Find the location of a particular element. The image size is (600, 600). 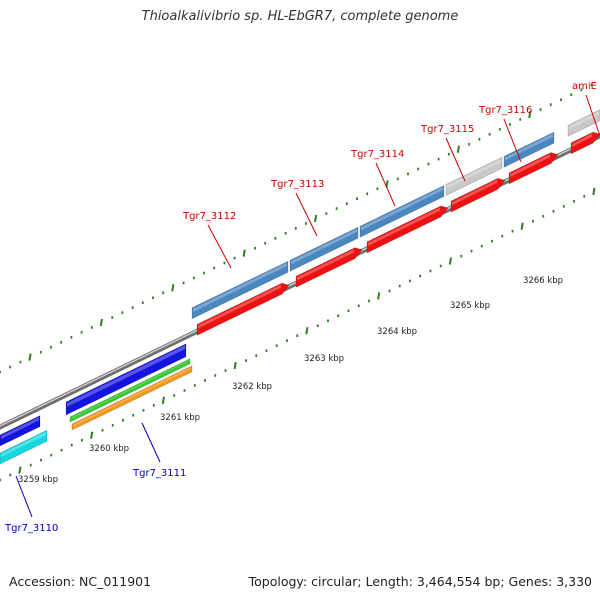

gene-bar-forward-3-shine is located at coordinates (474, 173).